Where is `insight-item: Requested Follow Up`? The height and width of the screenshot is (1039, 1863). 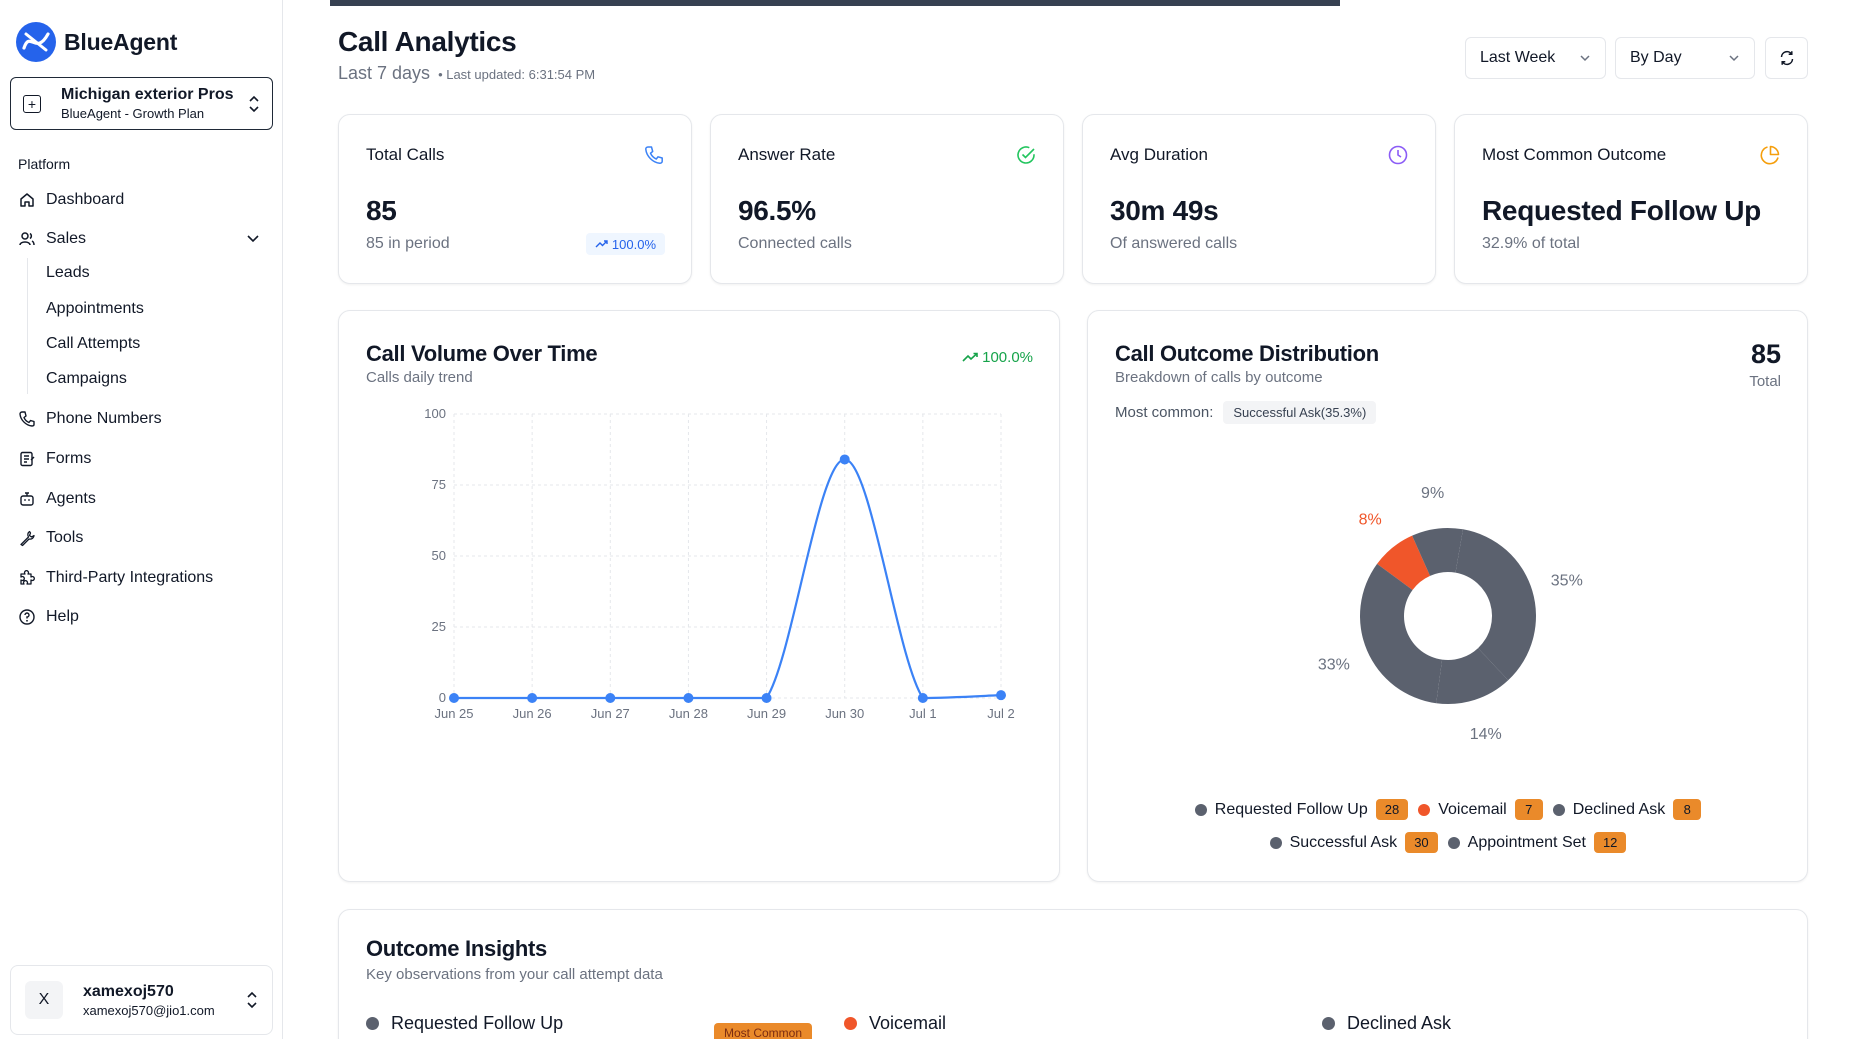 insight-item: Requested Follow Up is located at coordinates (464, 1023).